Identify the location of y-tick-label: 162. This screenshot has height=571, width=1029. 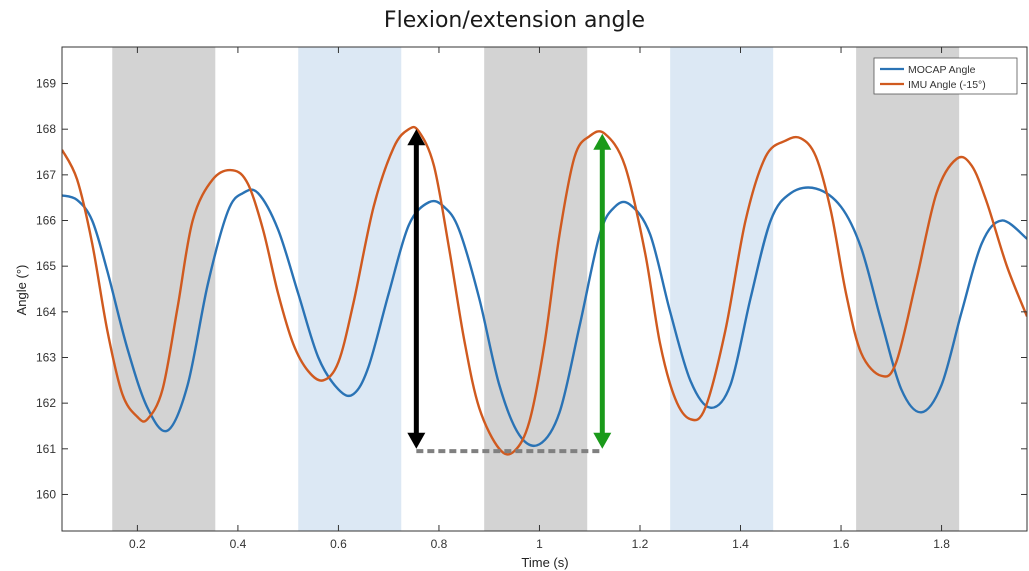
(46, 403).